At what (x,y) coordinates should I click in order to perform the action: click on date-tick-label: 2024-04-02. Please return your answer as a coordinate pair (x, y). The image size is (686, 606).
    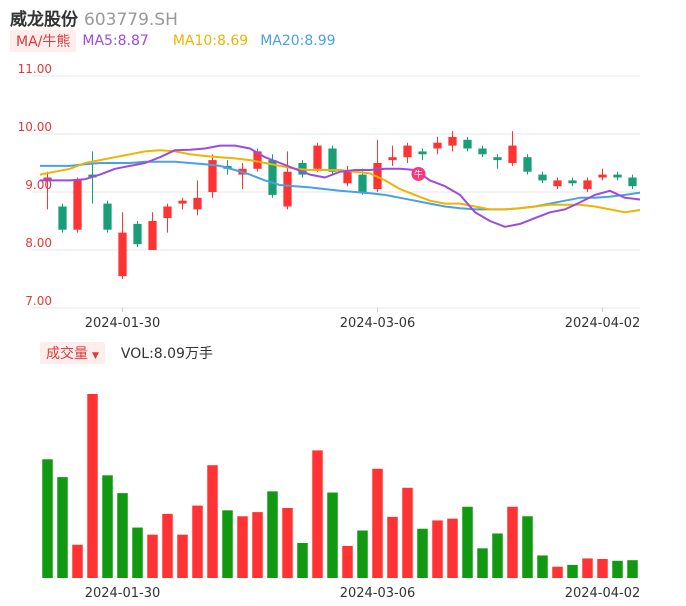
    Looking at the image, I should click on (603, 323).